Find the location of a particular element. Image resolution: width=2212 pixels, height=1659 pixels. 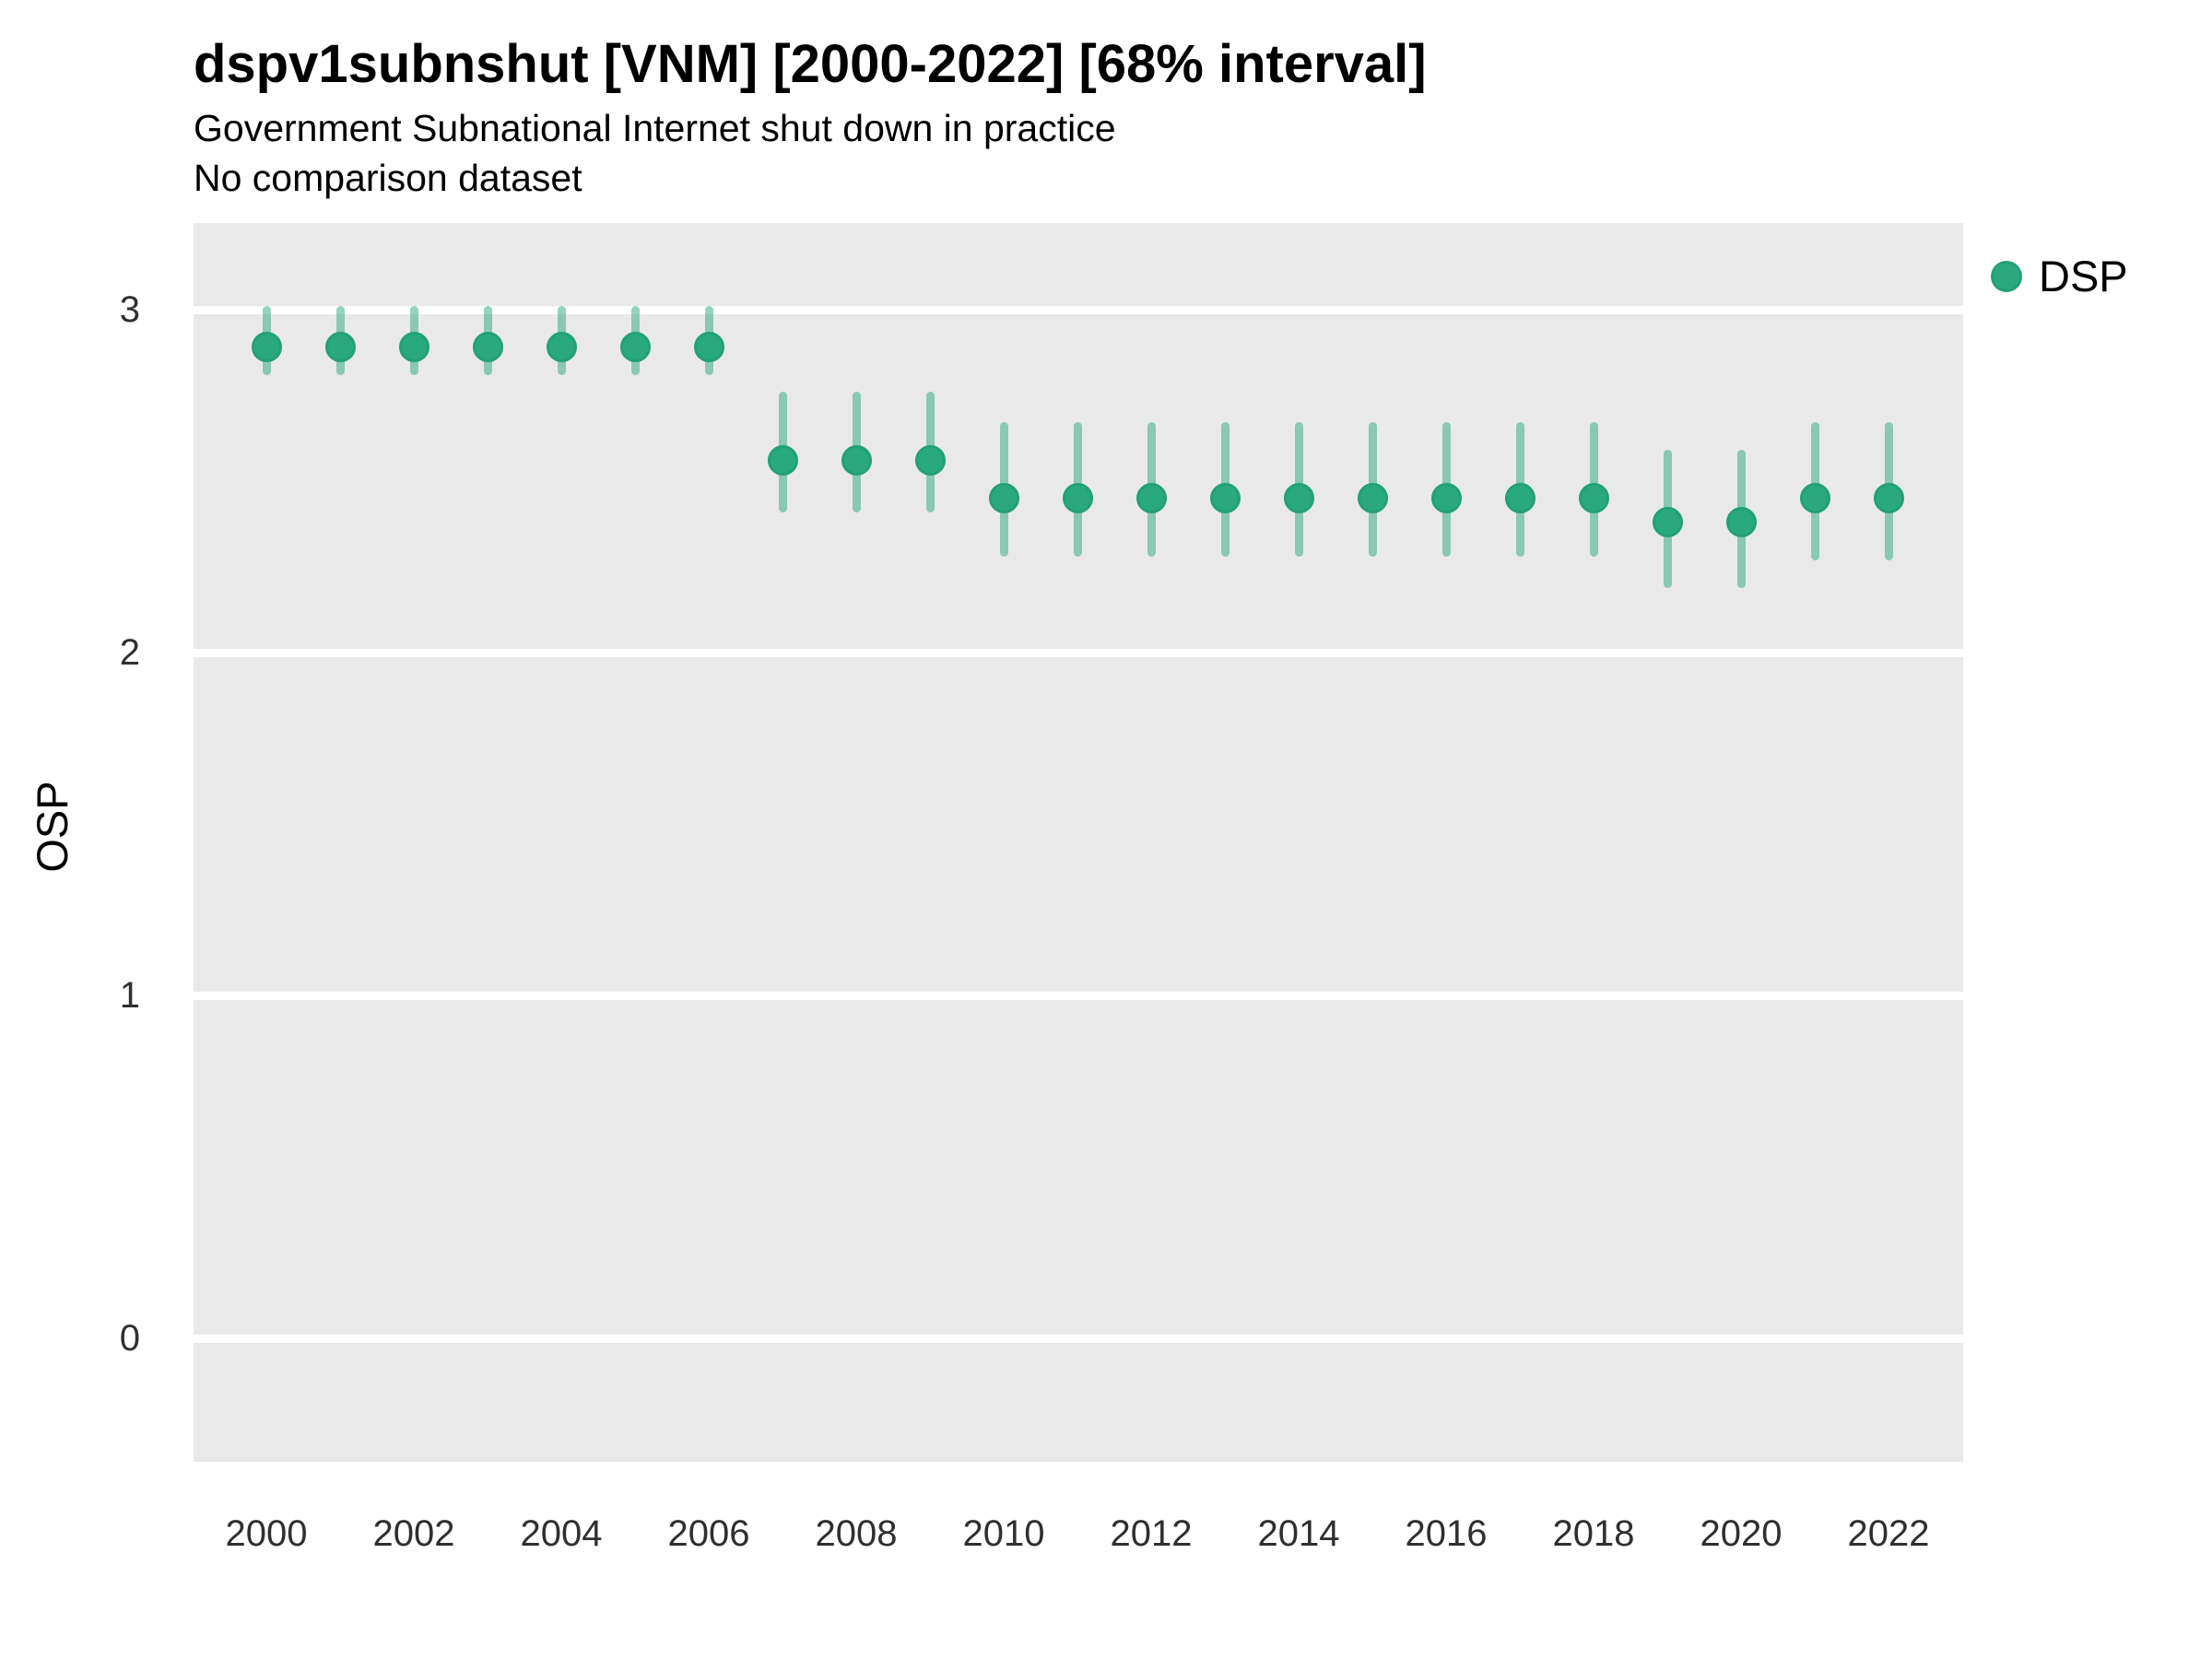

y-tick-label-3: 3 is located at coordinates (129, 309).